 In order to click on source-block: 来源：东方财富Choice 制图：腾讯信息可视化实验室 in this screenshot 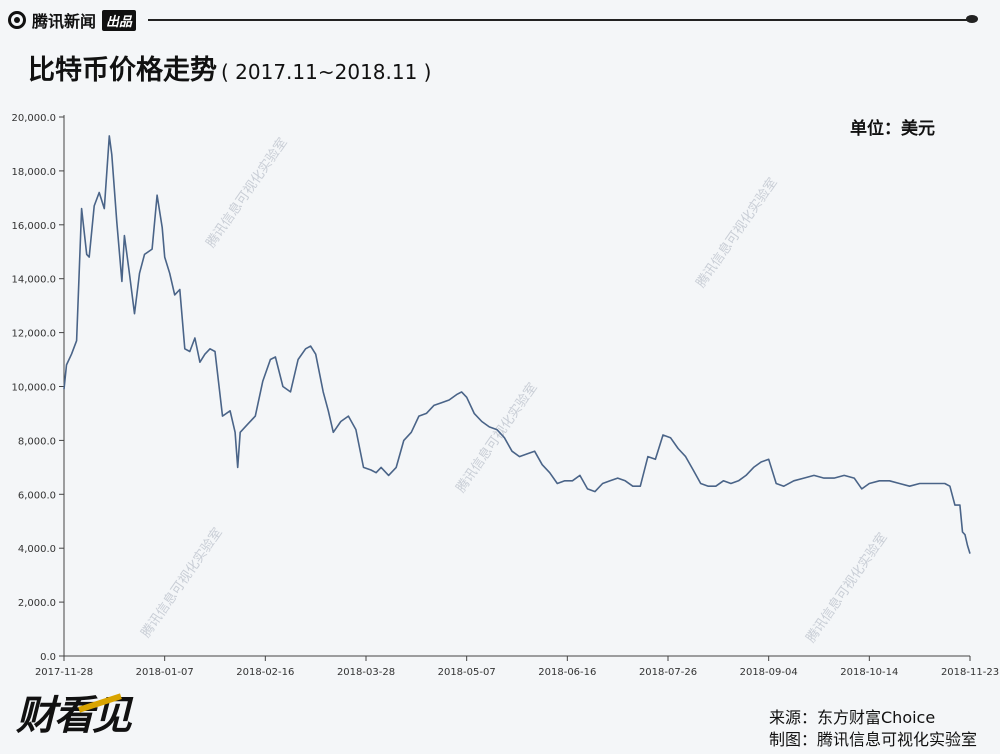, I will do `click(873, 729)`.